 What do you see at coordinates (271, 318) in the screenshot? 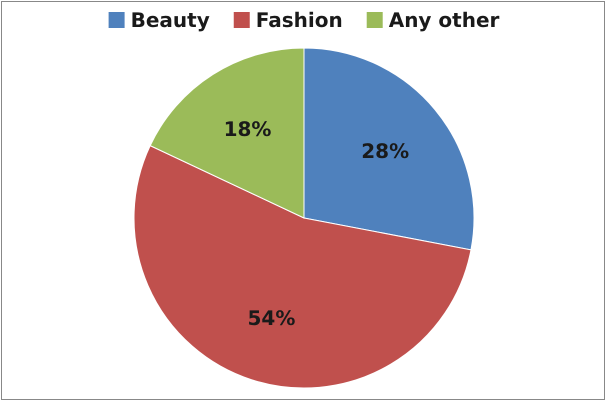
I see `data-label: 54%` at bounding box center [271, 318].